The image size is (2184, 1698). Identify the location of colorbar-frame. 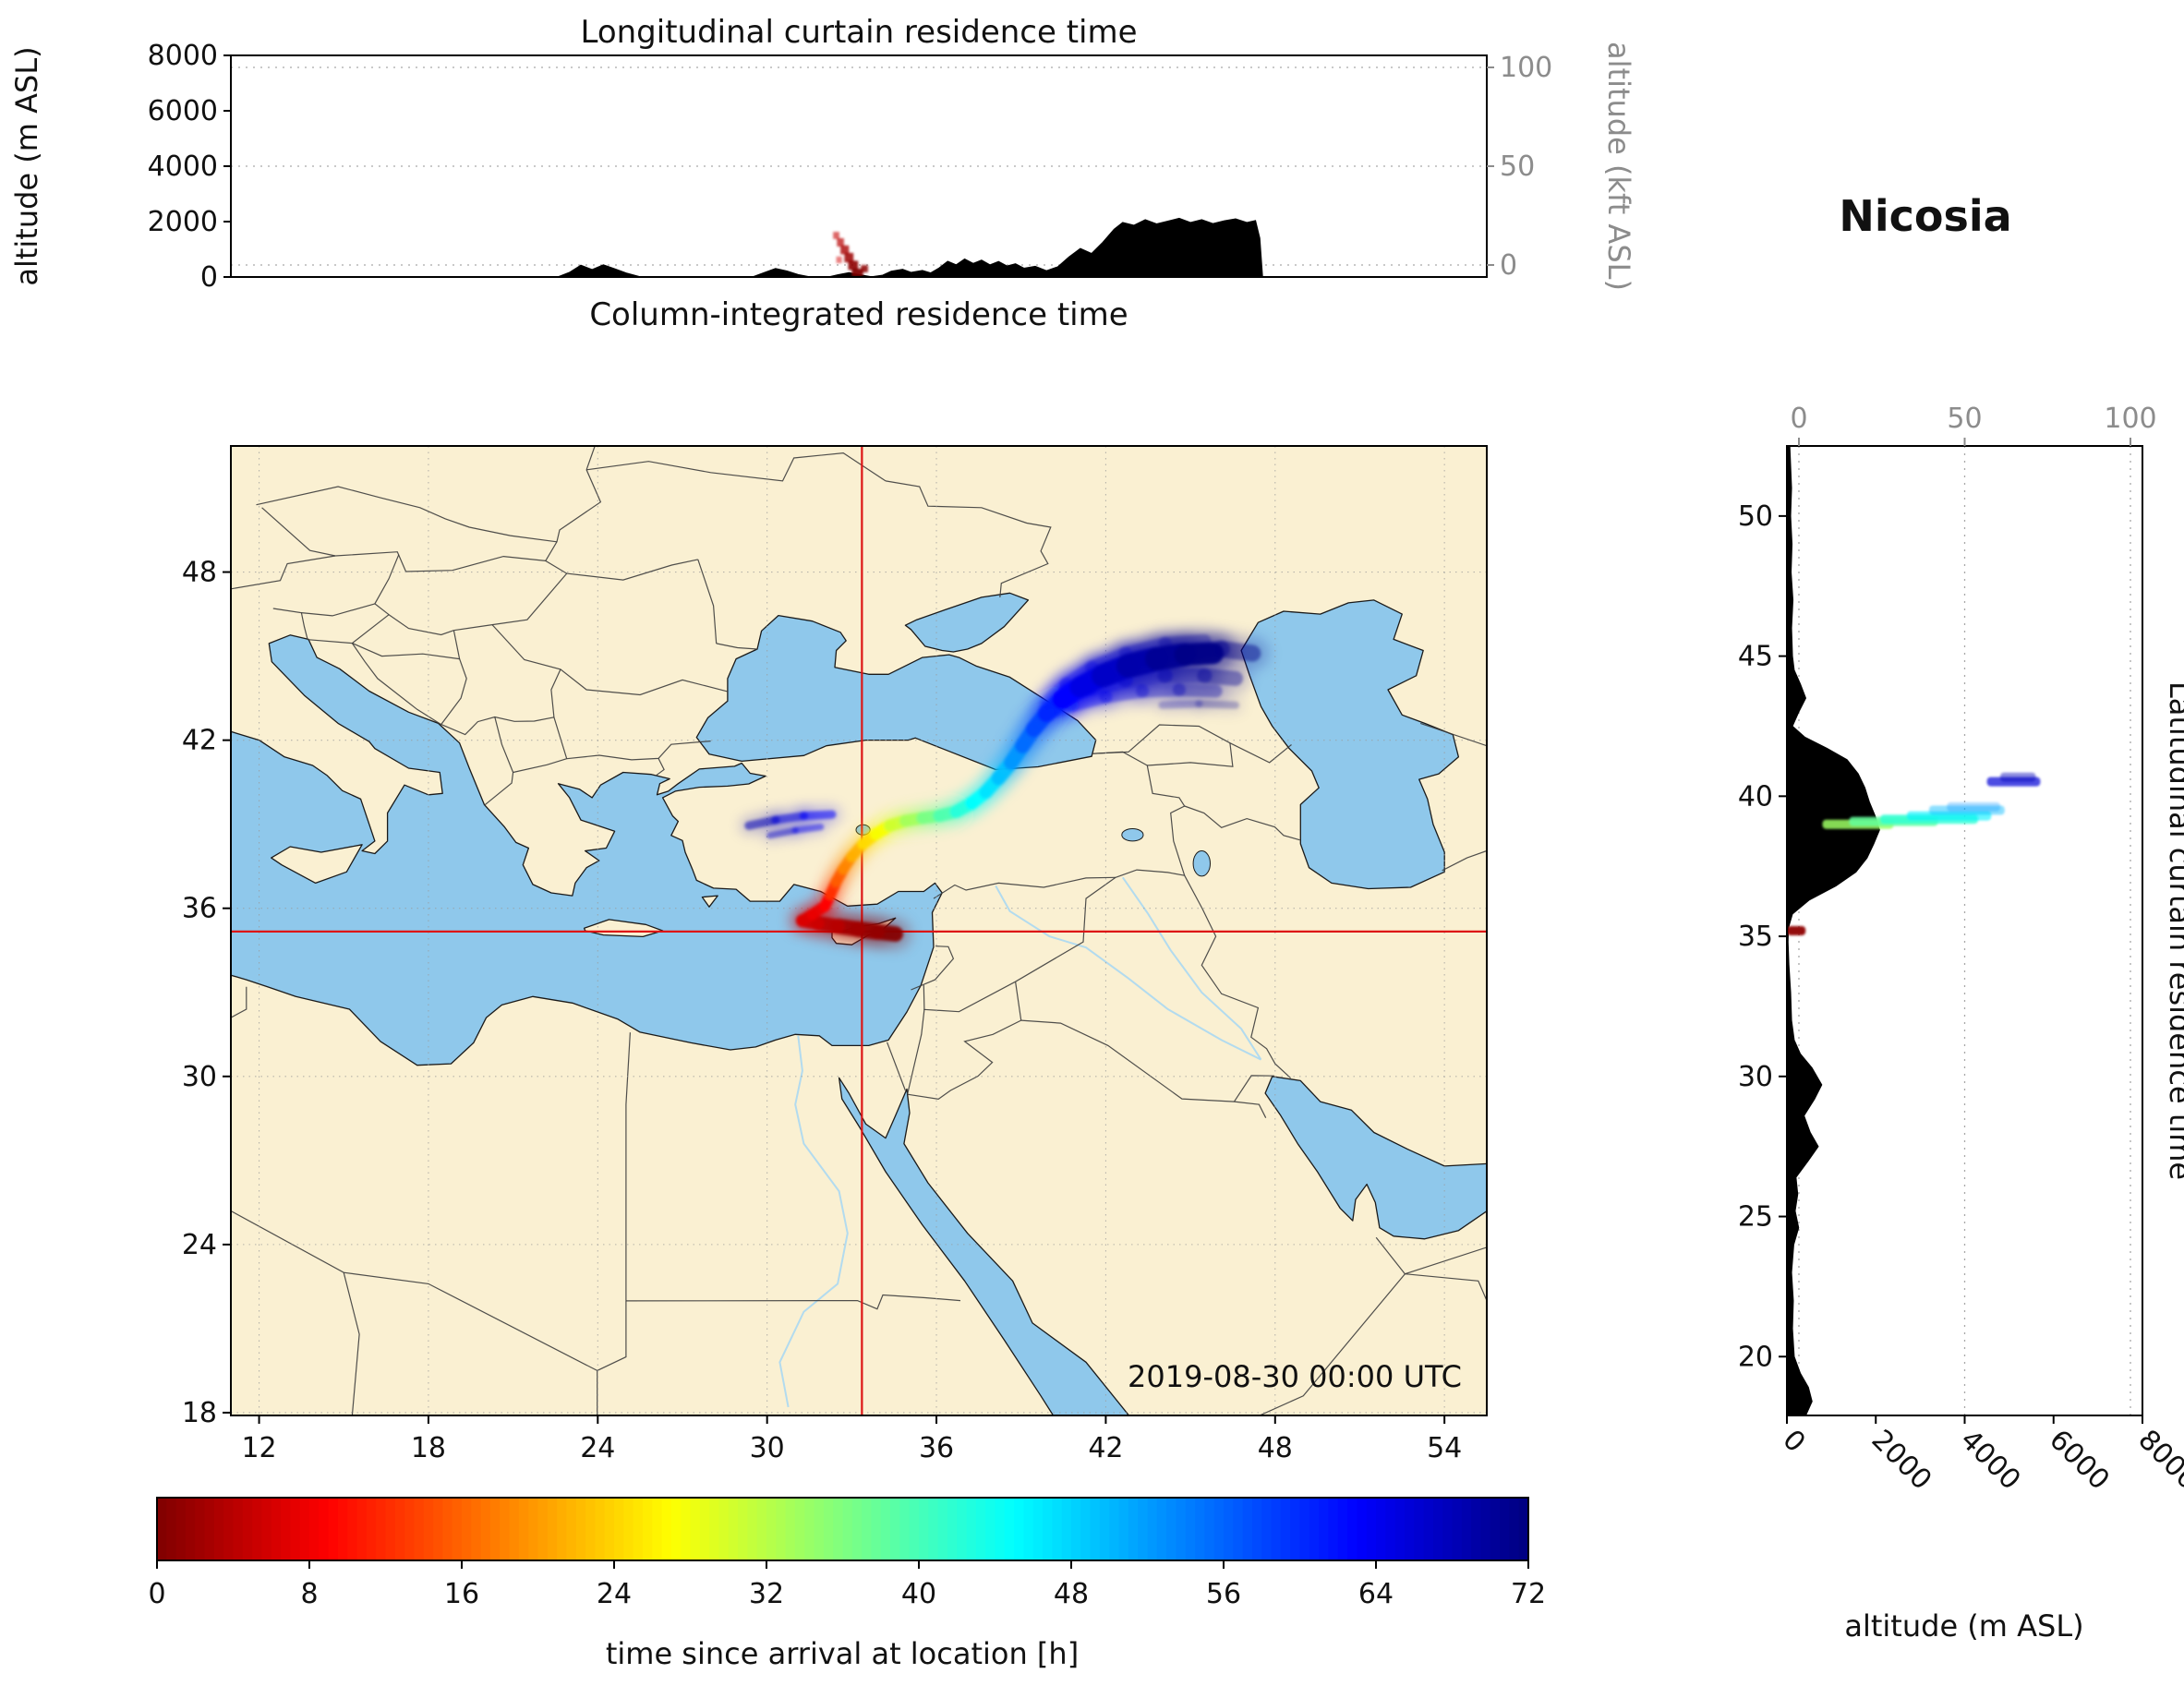
(842, 1529).